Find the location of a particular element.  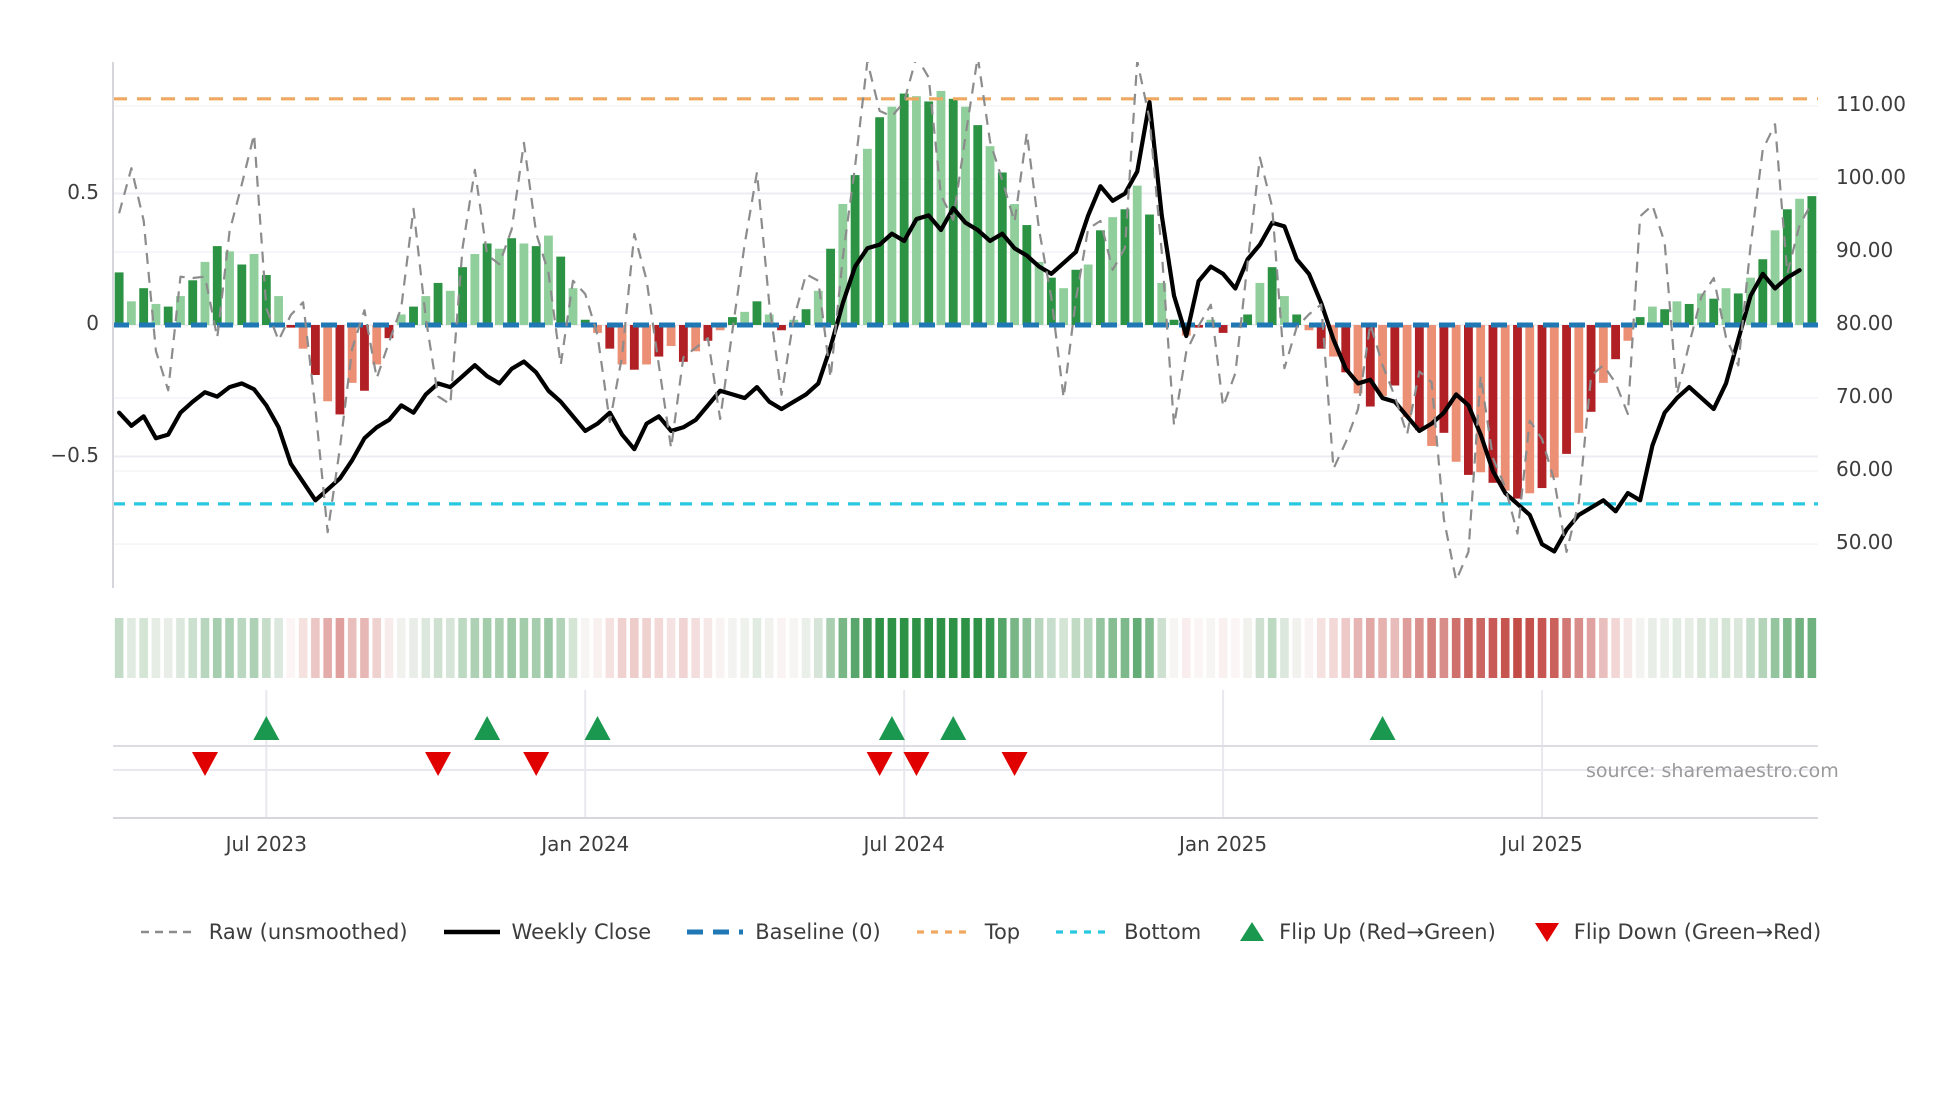

dotted-line-cyan-icon is located at coordinates (1084, 932).